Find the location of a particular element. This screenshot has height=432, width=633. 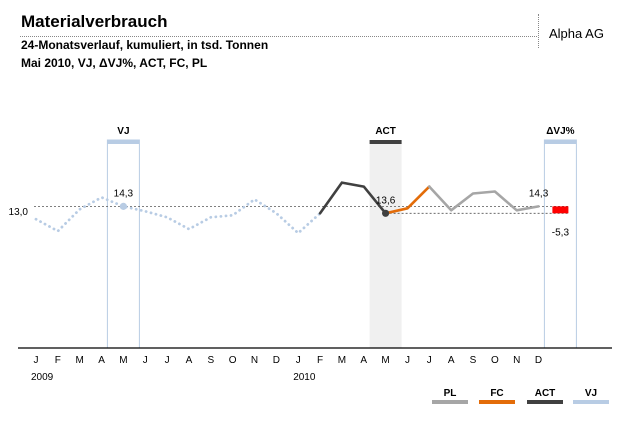

page-subtitle-scenarios: Mai 2010, VJ, ΔVJ%, ACT, FC, PL is located at coordinates (114, 63).